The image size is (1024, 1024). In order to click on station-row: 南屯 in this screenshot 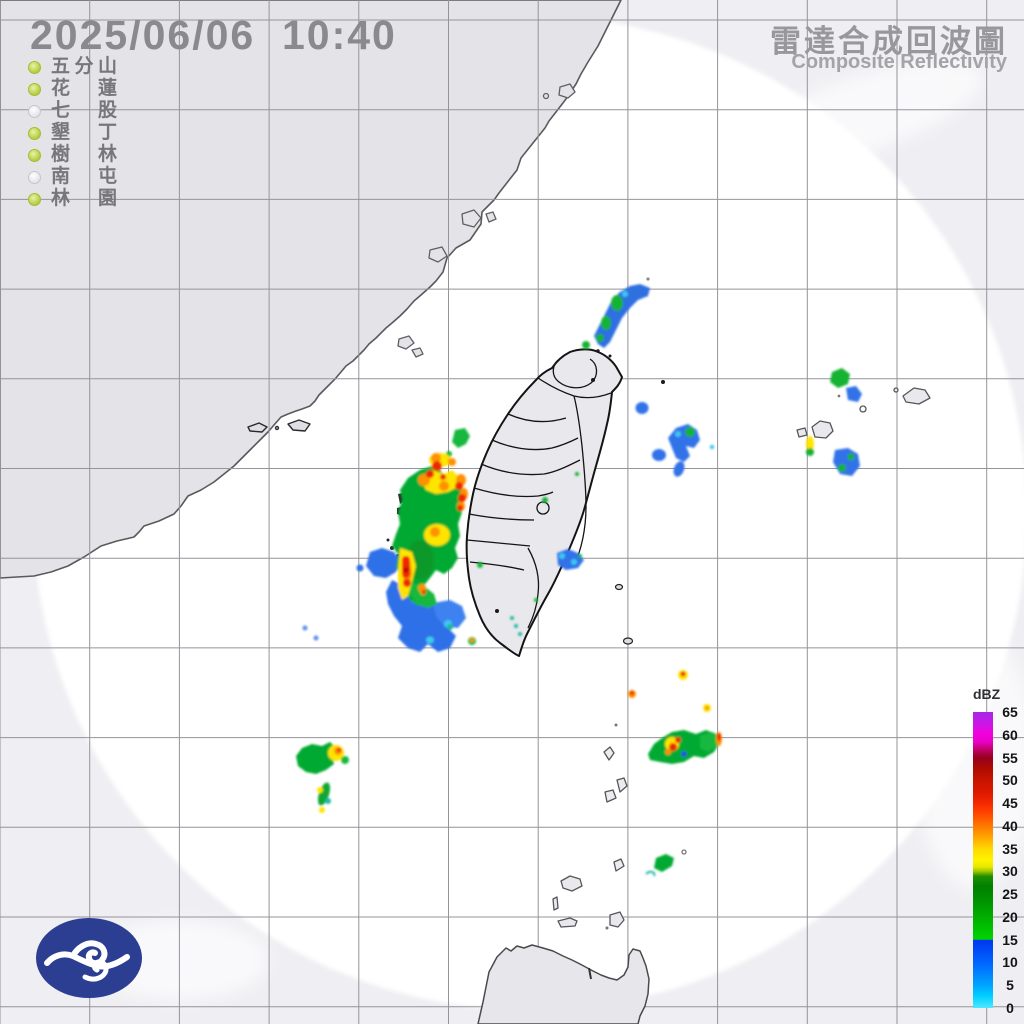, I will do `click(72, 177)`.